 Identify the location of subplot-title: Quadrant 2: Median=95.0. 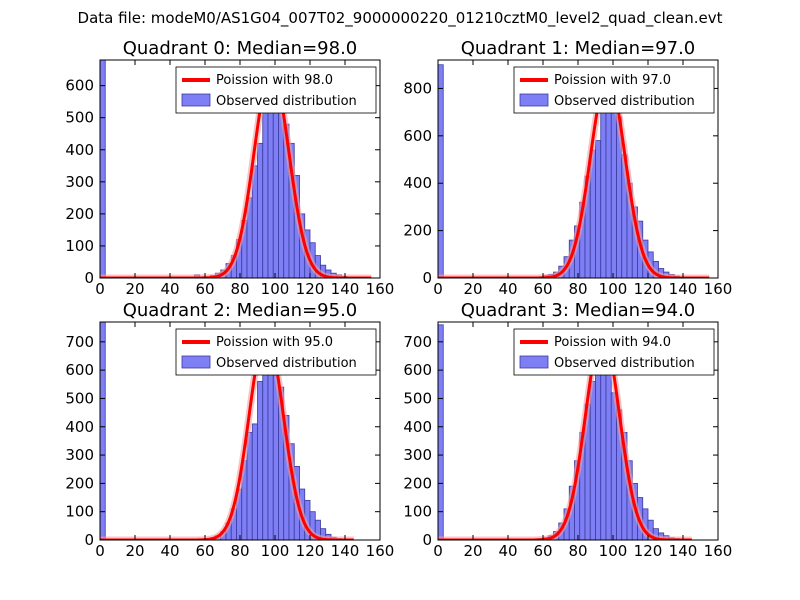
(240, 310).